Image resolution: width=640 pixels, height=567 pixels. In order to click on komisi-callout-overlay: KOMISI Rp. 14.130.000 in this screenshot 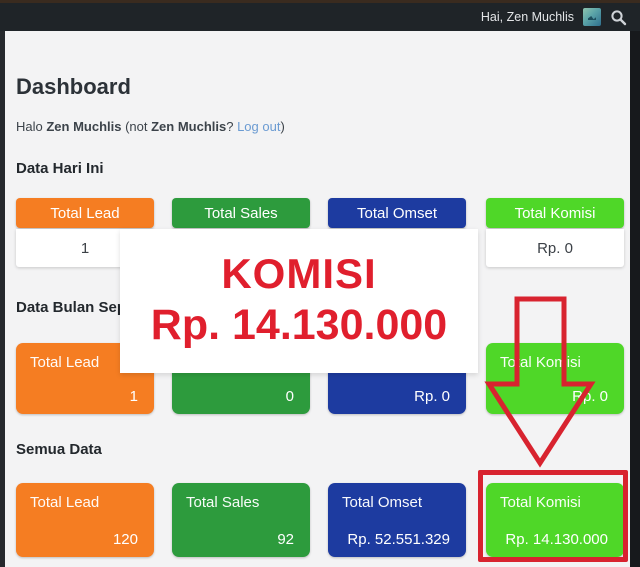, I will do `click(299, 301)`.